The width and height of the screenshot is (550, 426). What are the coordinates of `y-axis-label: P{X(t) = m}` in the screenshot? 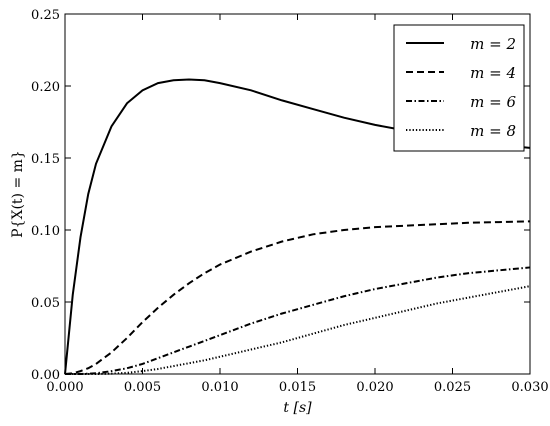 It's located at (18, 194).